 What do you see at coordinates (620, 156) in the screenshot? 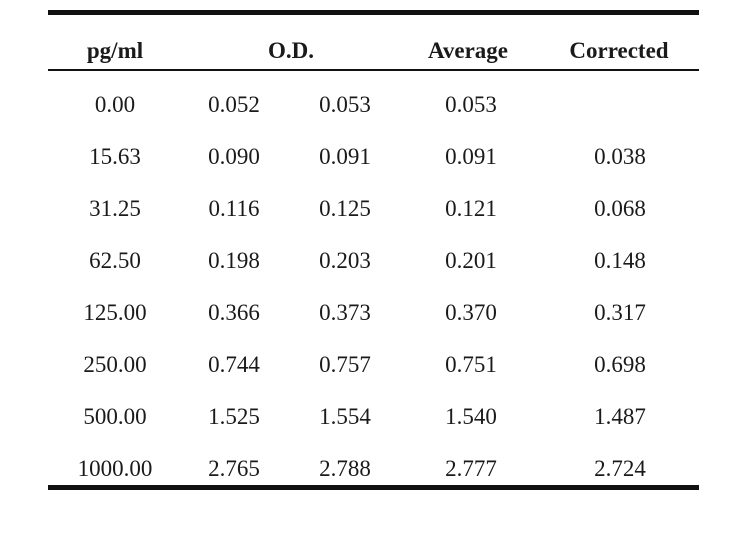
I see `cell-corrected: 0.038` at bounding box center [620, 156].